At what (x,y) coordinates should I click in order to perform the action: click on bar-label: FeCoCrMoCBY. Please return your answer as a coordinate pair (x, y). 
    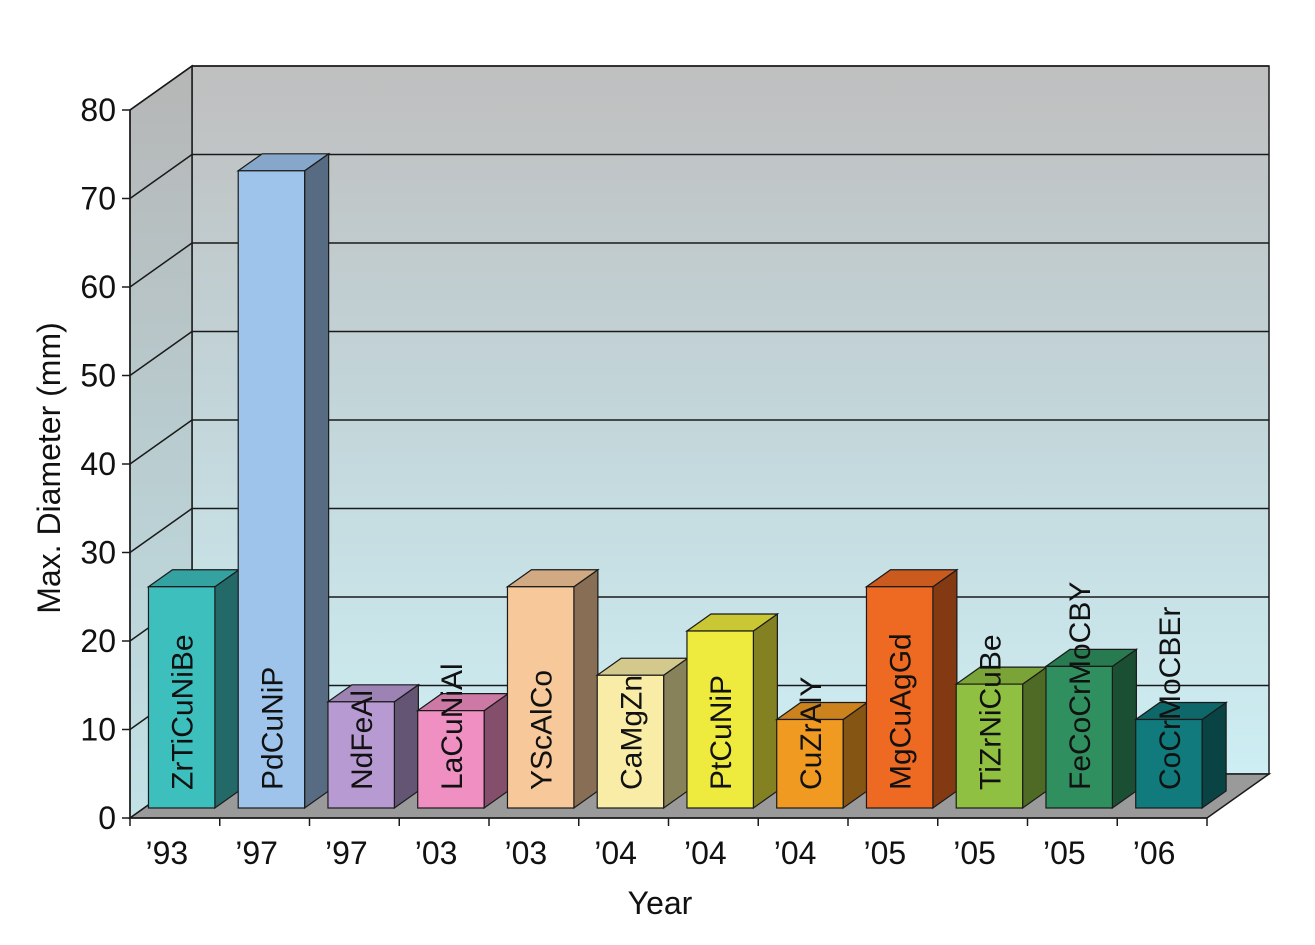
    Looking at the image, I should click on (1080, 686).